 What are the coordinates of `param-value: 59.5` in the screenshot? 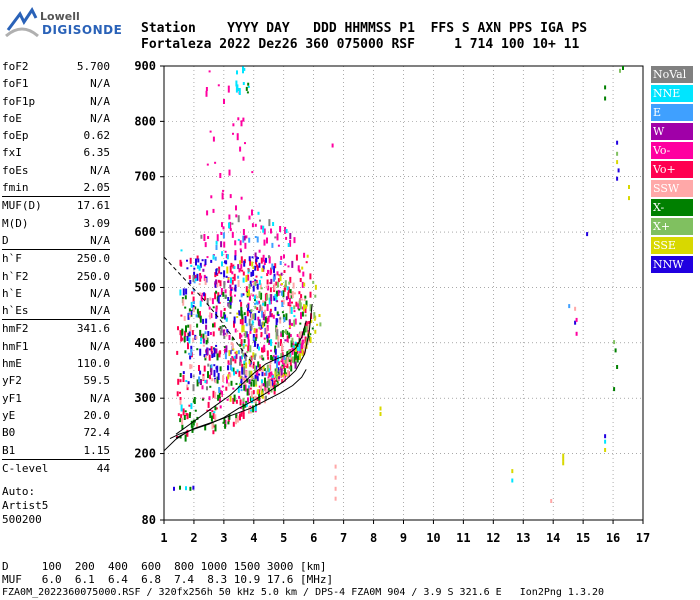 It's located at (97, 381).